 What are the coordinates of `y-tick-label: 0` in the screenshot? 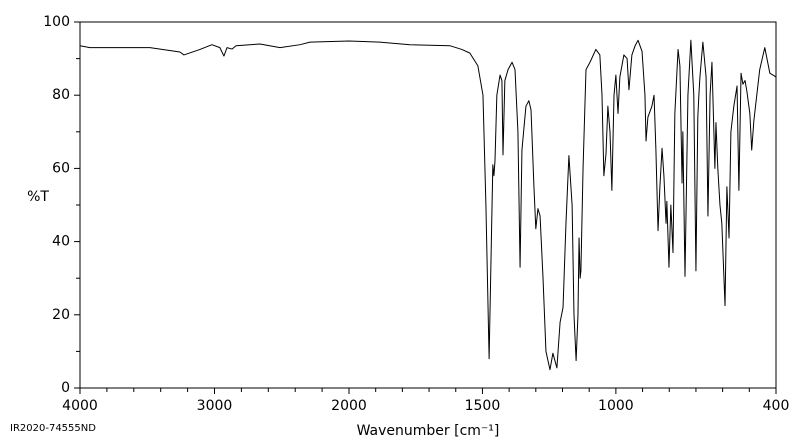 It's located at (65, 388).